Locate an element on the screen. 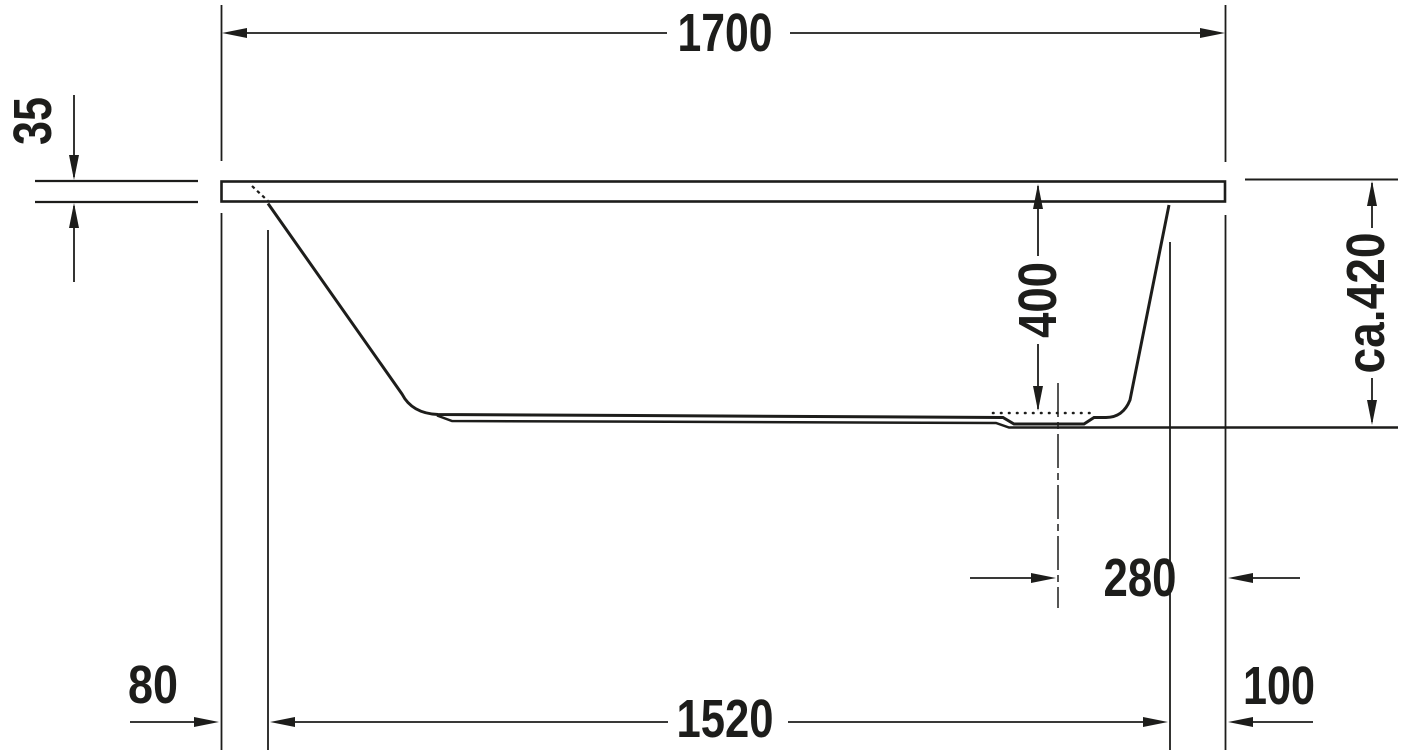  dim-left-offset: 80 is located at coordinates (173, 691).